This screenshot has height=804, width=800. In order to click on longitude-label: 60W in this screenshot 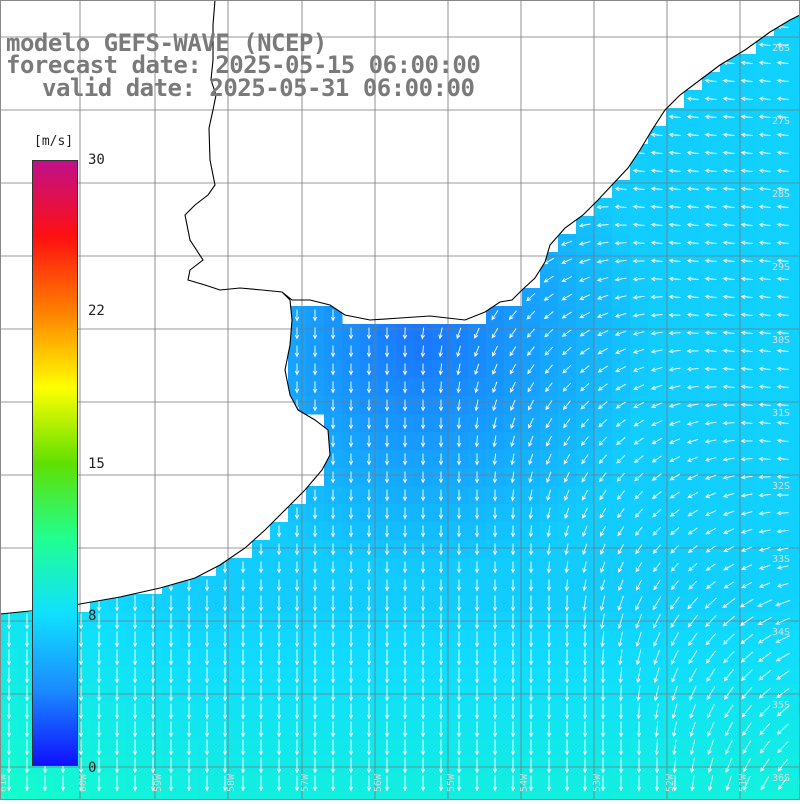, I will do `click(83, 782)`.